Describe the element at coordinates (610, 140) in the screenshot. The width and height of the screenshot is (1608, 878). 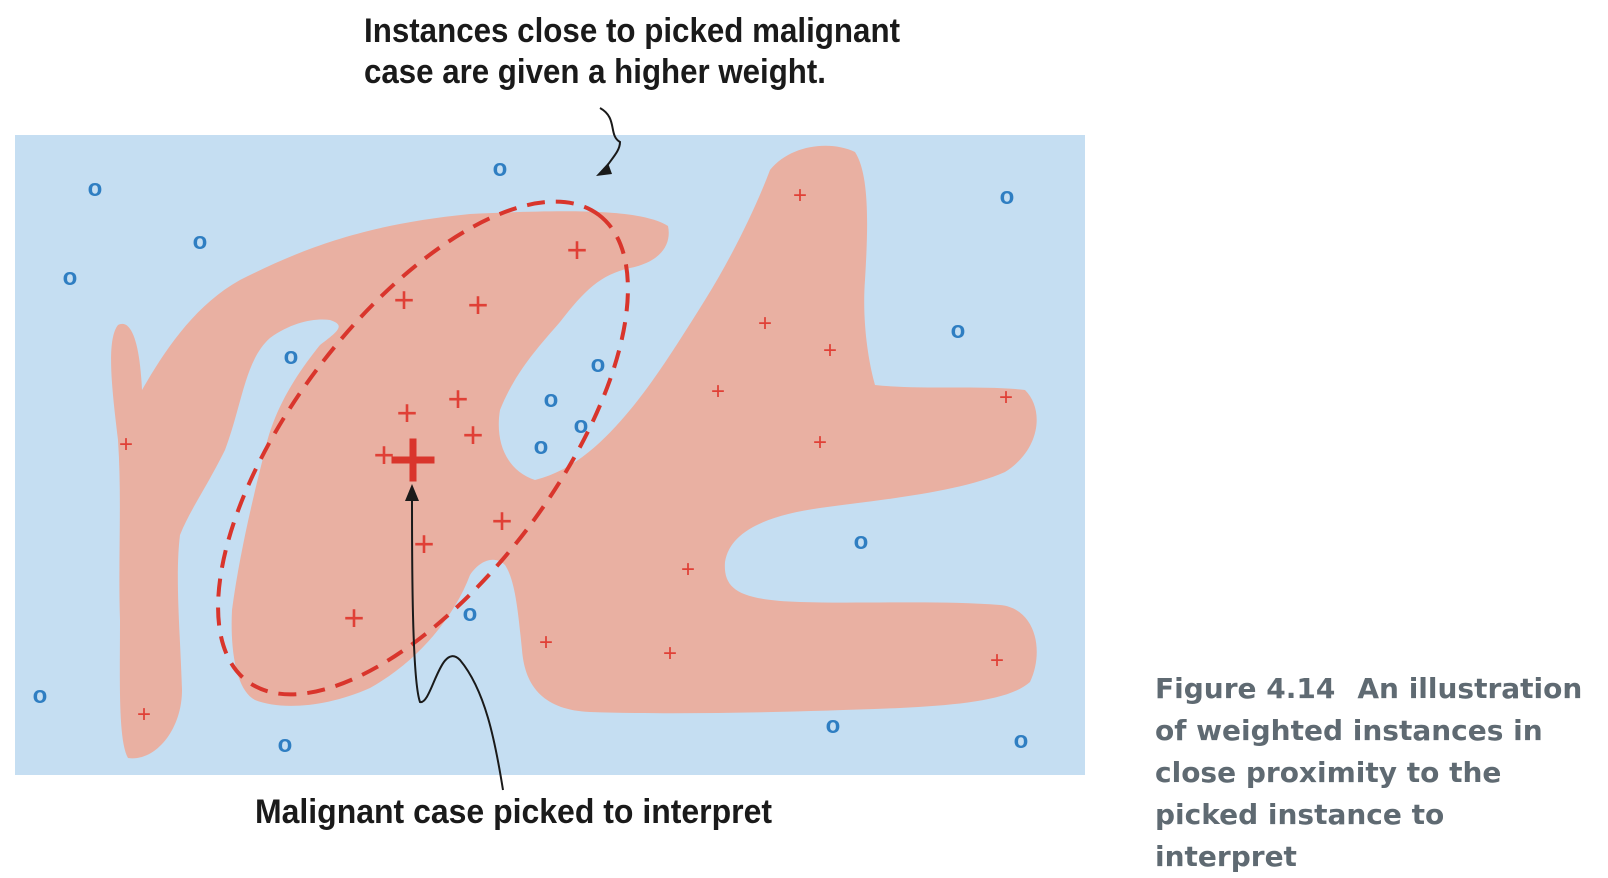
I see `top-leader-line` at that location.